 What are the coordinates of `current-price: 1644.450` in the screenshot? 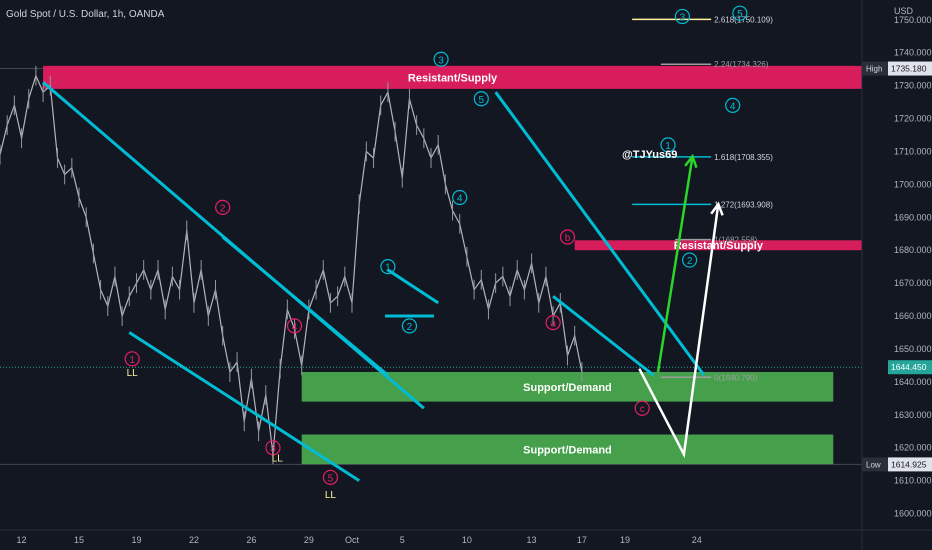 It's located at (909, 367).